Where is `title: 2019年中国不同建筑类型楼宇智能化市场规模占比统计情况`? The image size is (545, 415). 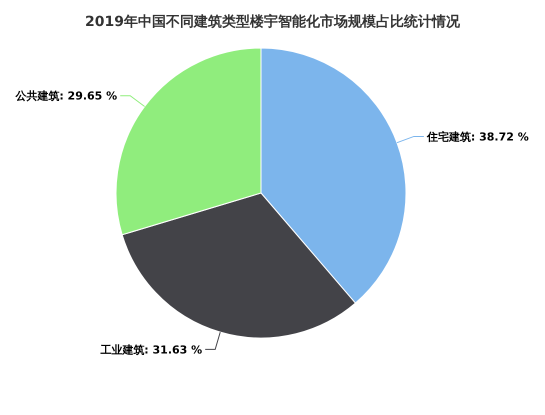 title: 2019年中国不同建筑类型楼宇智能化市场规模占比统计情况 is located at coordinates (272, 22).